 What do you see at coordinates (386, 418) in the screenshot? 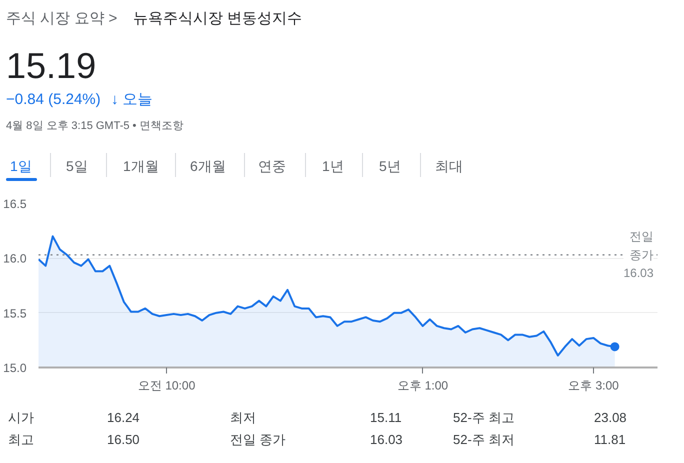
I see `text: 15.11` at bounding box center [386, 418].